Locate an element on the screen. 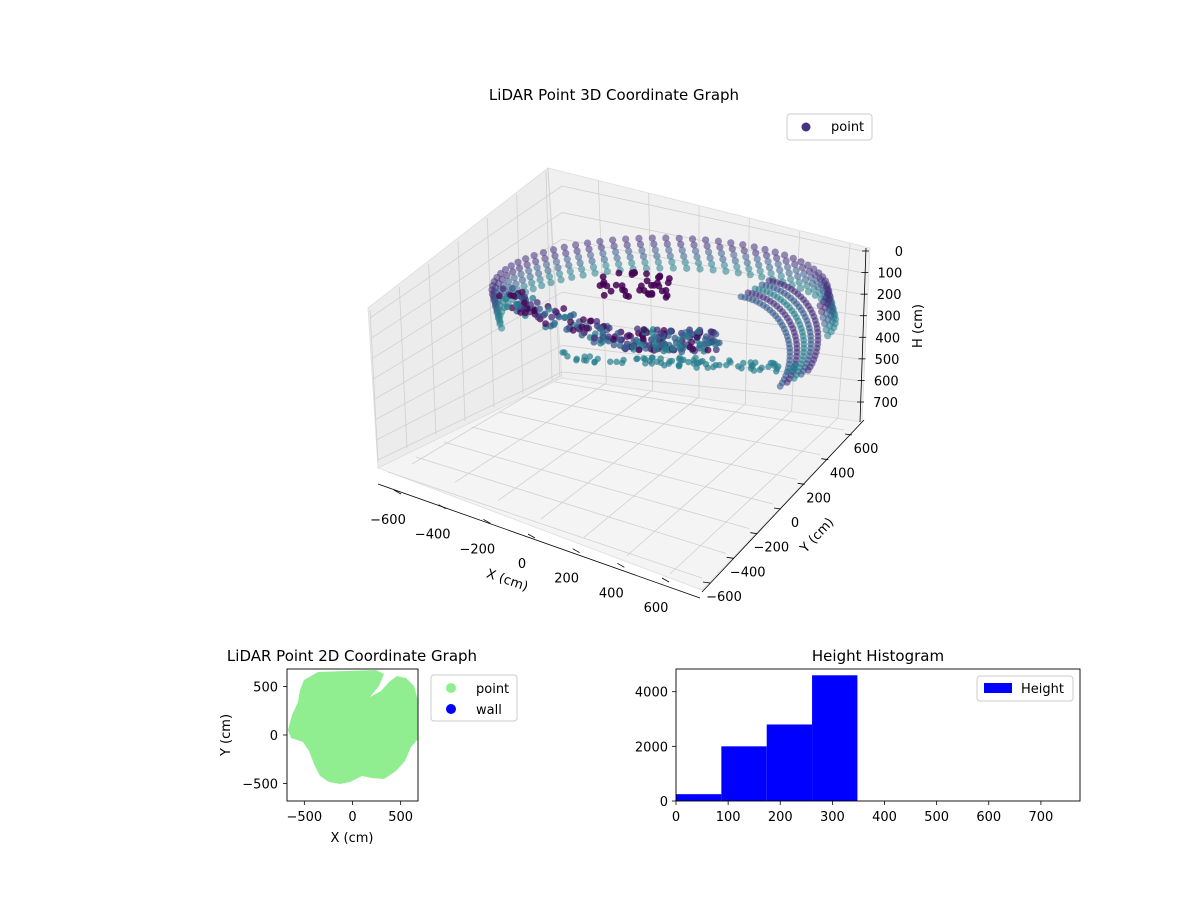 Image resolution: width=1200 pixels, height=900 pixels. plot3d-point-cloud is located at coordinates (664, 312).